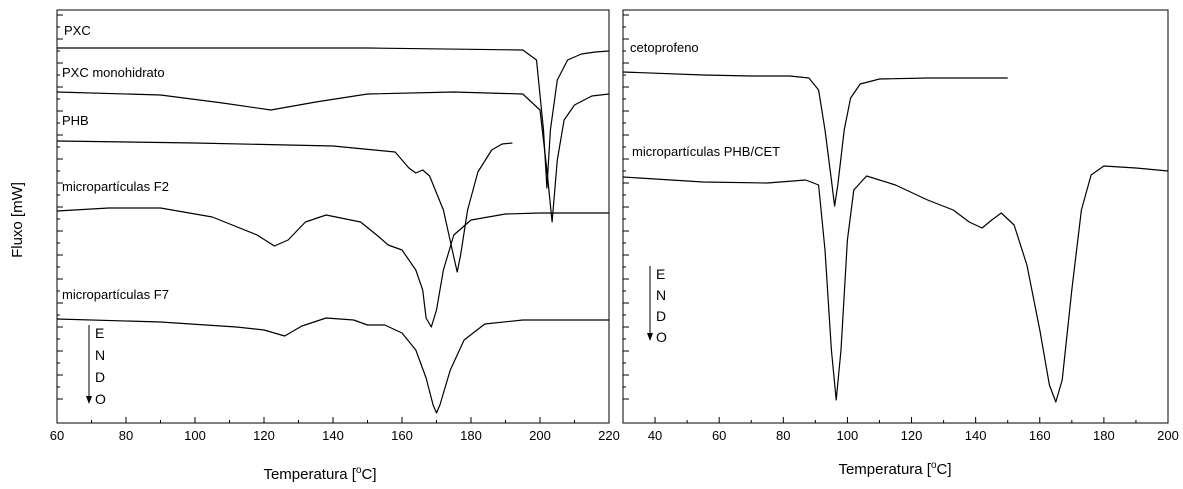  I want to click on y-axis-label: Fluxo [mW], so click(17, 220).